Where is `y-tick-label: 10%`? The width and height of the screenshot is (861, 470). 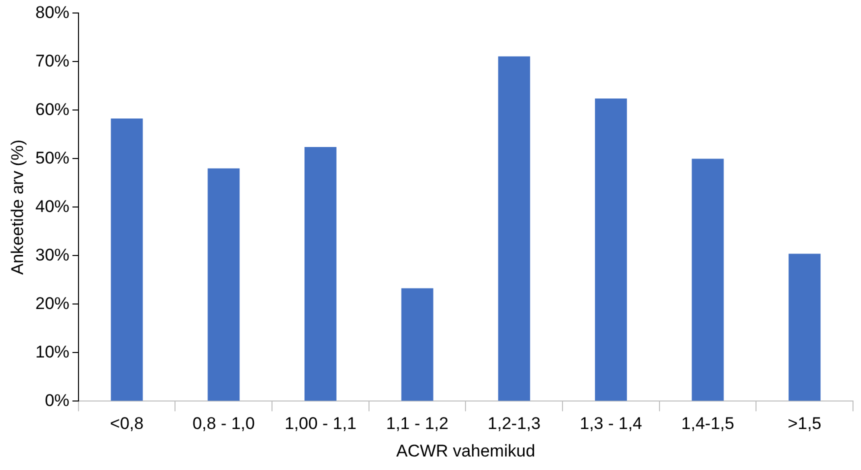
y-tick-label: 10% is located at coordinates (52, 352).